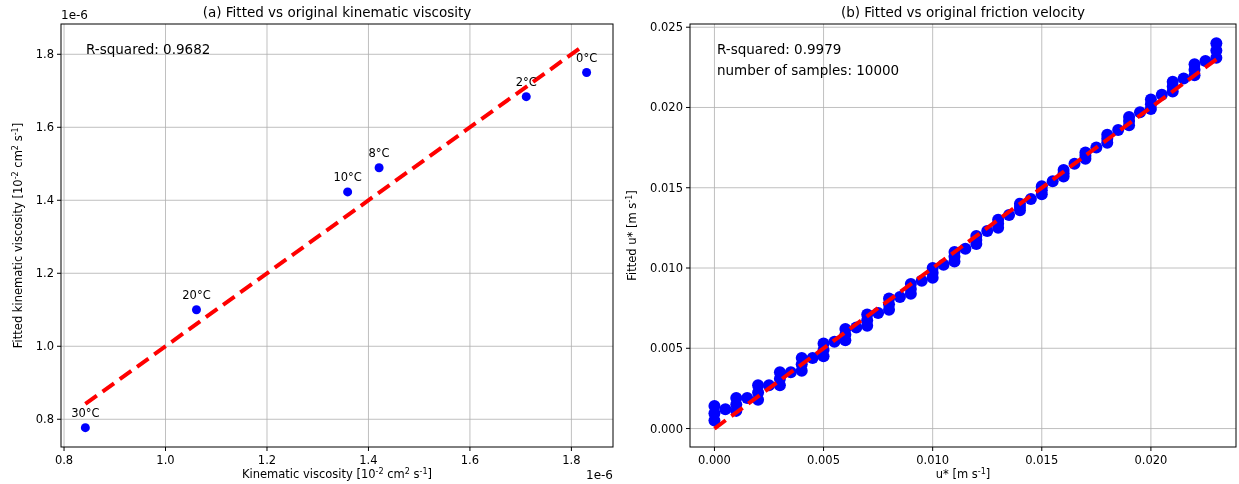  What do you see at coordinates (666, 428) in the screenshot?
I see `y-tick-label: 0.000` at bounding box center [666, 428].